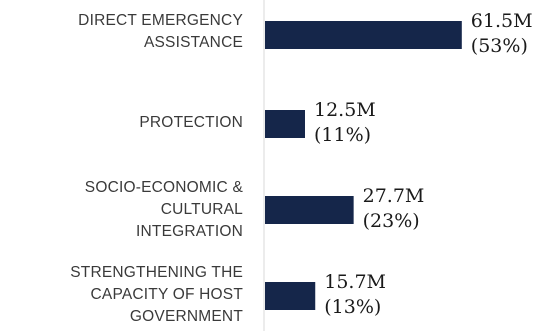 The image size is (549, 331). I want to click on data-label-percent: (13%), so click(353, 307).